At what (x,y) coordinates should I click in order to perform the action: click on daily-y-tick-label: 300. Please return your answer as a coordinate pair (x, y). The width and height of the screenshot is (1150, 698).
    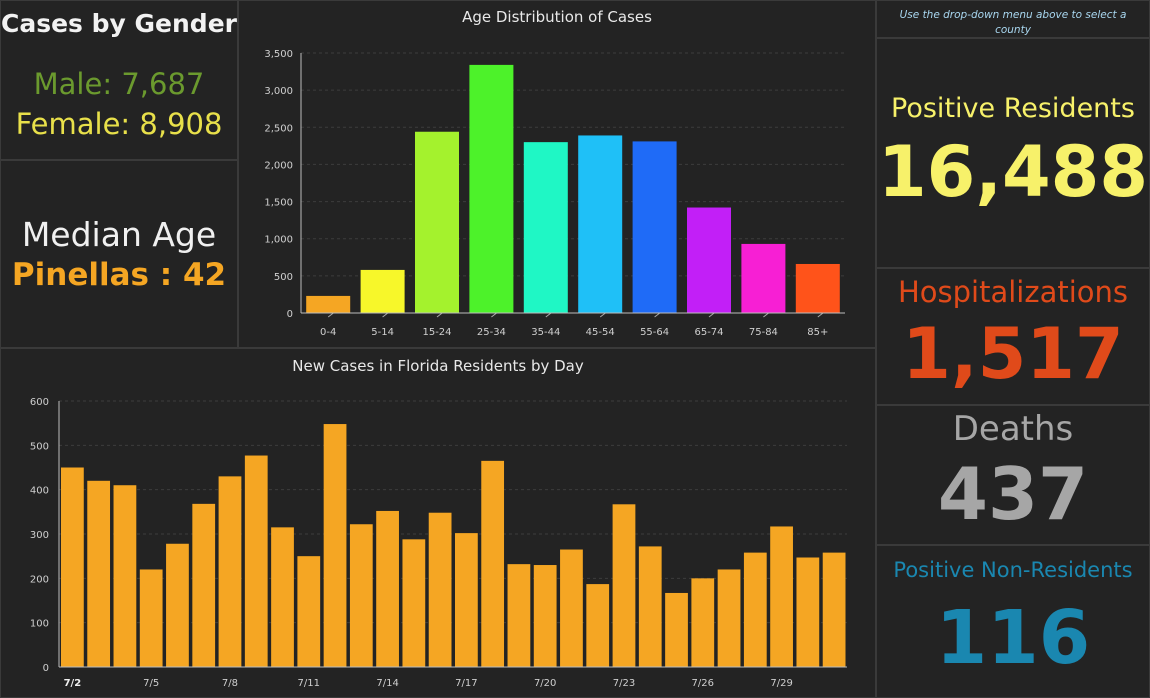
    Looking at the image, I should click on (39, 535).